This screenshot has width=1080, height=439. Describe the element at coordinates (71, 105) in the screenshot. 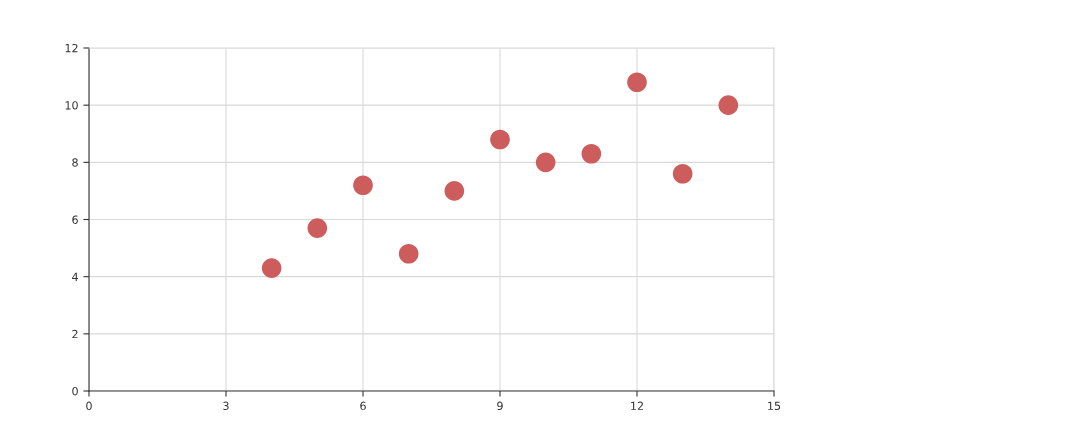

I see `y-tick-label: 10` at that location.